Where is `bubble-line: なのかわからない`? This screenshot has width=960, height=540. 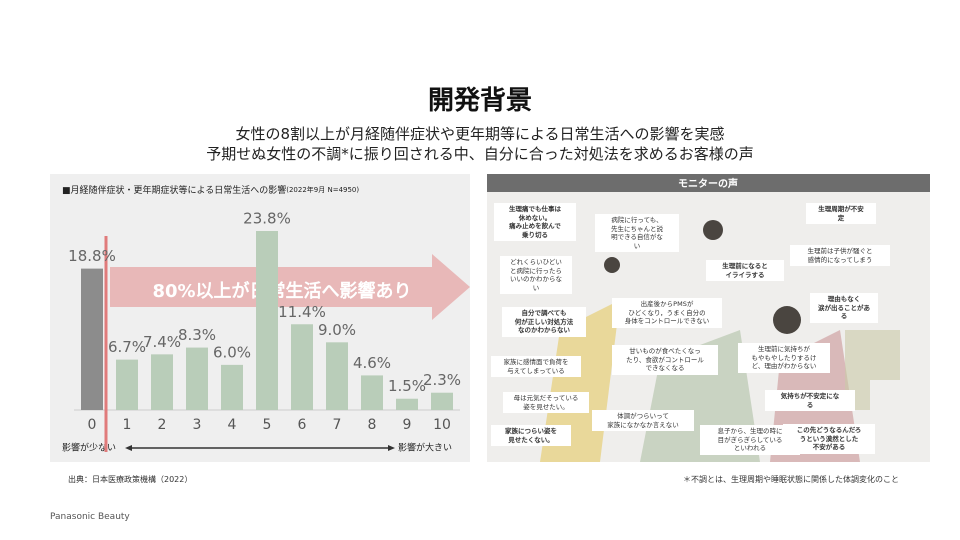
bubble-line: なのかわからない is located at coordinates (544, 330).